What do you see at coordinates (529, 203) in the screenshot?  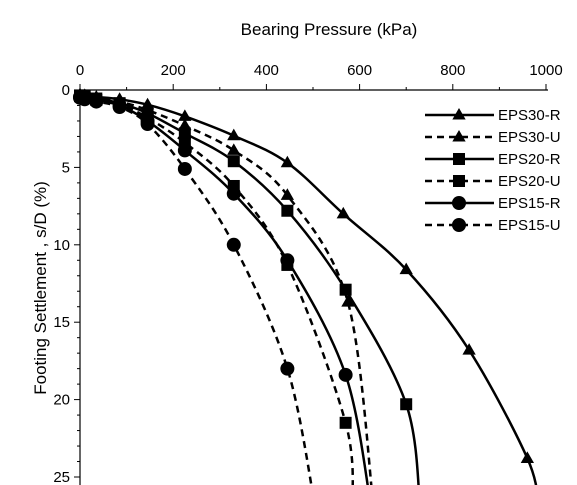 I see `legend-label: EPS15-R` at bounding box center [529, 203].